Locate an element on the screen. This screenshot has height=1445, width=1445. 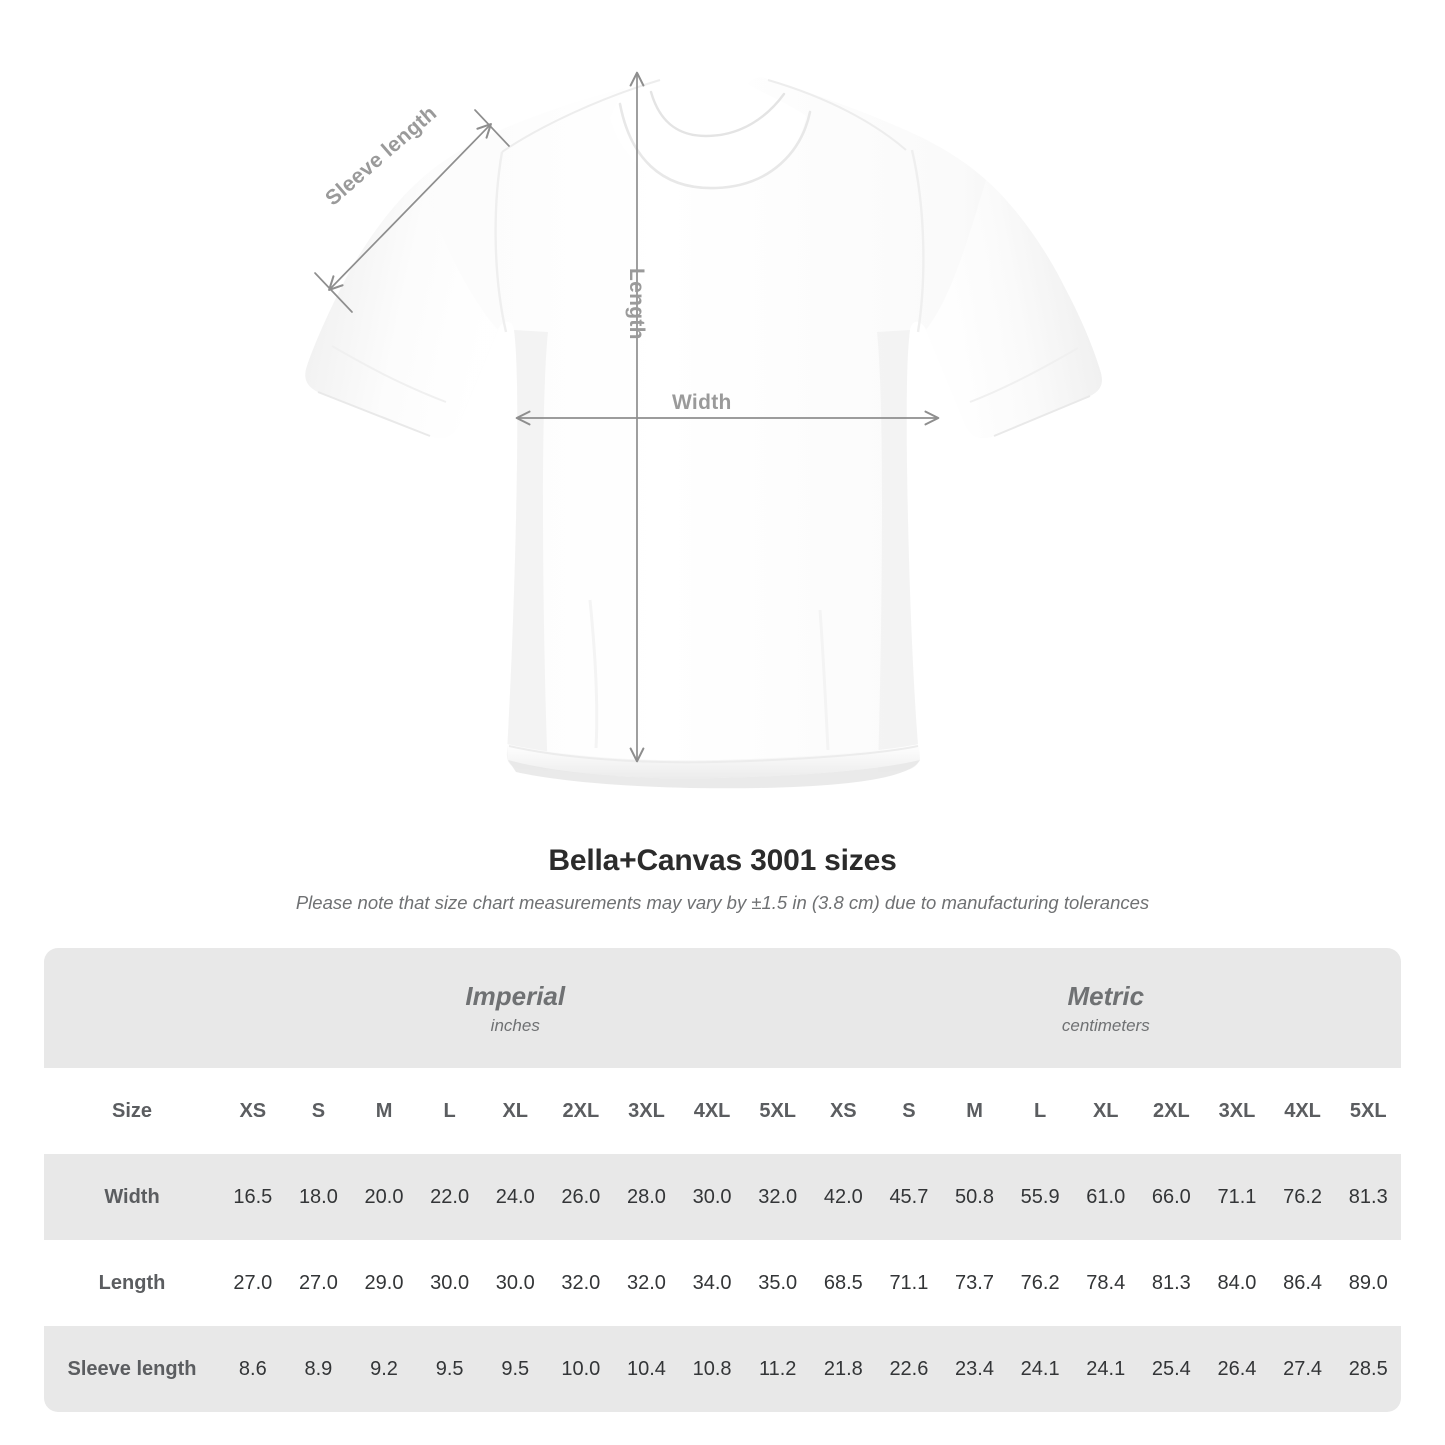
table-cell: 22.0 is located at coordinates (449, 1197).